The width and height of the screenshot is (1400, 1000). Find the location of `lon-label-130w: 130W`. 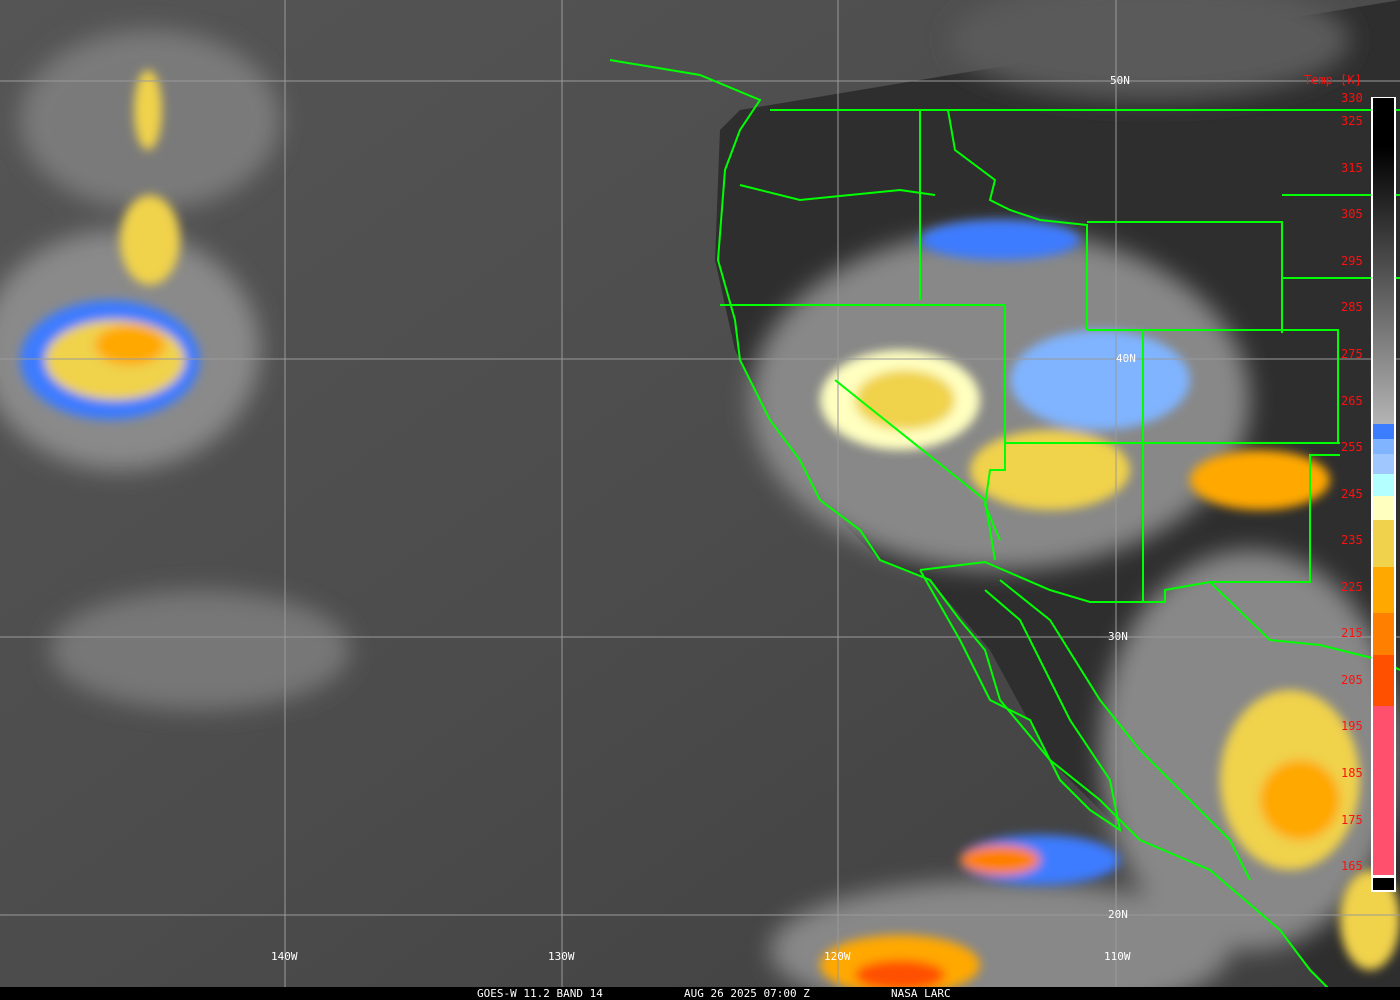

lon-label-130w: 130W is located at coordinates (561, 956).